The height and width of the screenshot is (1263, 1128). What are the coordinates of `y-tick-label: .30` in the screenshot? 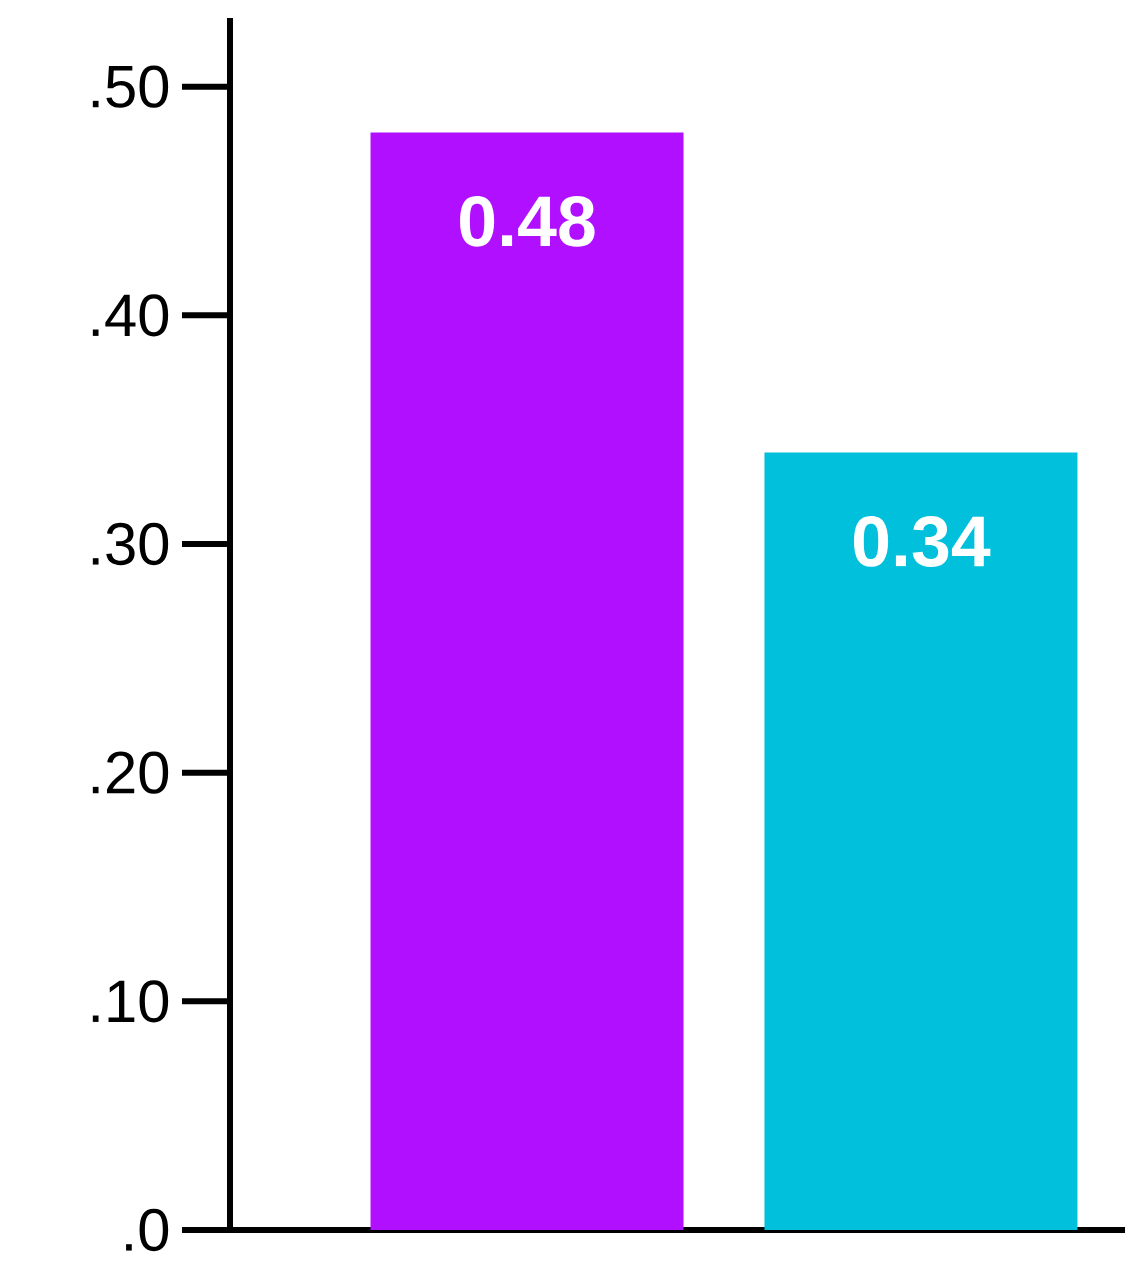 It's located at (130, 544).